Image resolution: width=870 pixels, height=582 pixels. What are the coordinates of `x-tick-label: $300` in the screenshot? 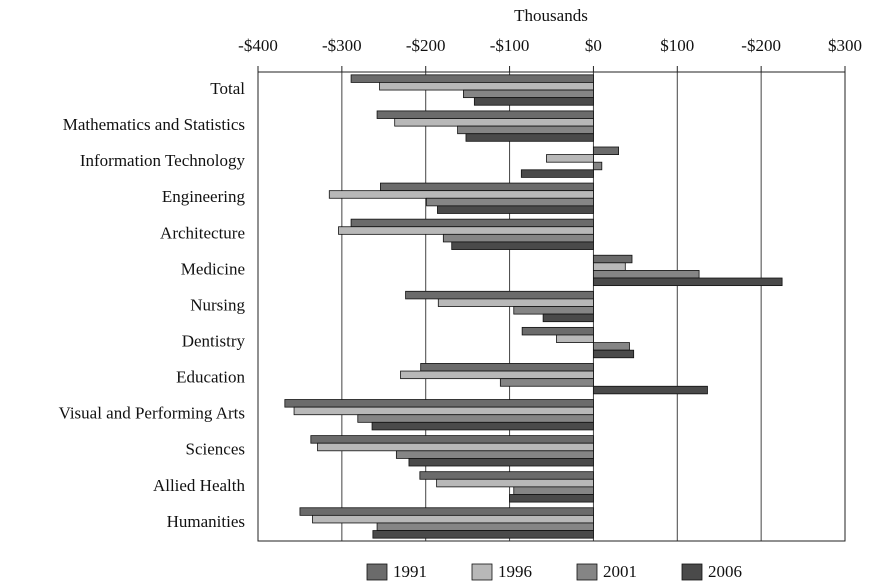 It's located at (845, 45).